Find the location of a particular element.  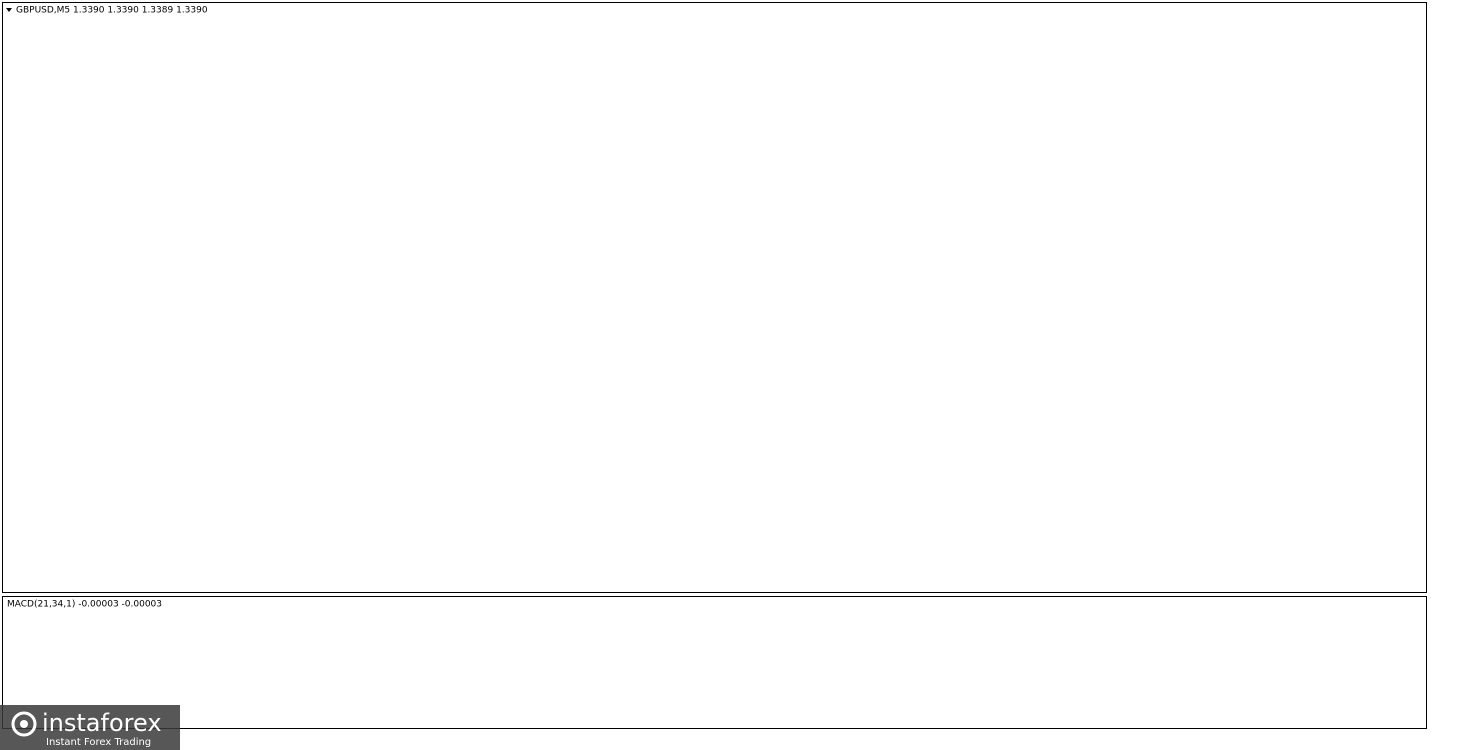

logo-tagline: Instant Forex Trading is located at coordinates (98, 742).